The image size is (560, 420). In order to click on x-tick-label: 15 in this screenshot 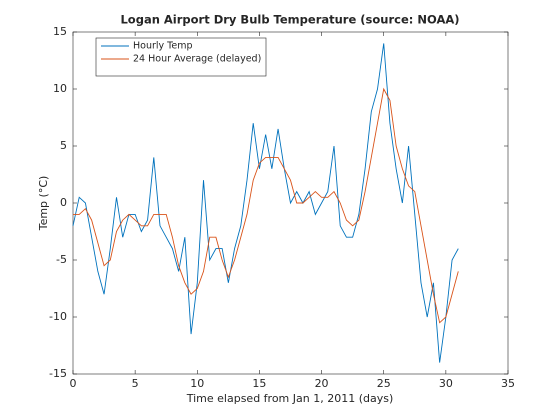, I will do `click(259, 383)`.